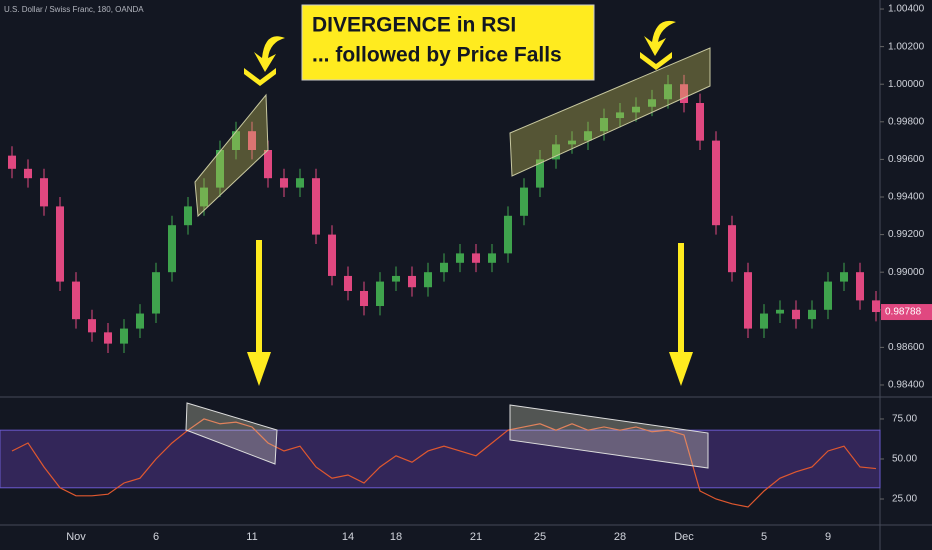 The image size is (932, 550). What do you see at coordinates (476, 537) in the screenshot?
I see `x-tick-label: 21` at bounding box center [476, 537].